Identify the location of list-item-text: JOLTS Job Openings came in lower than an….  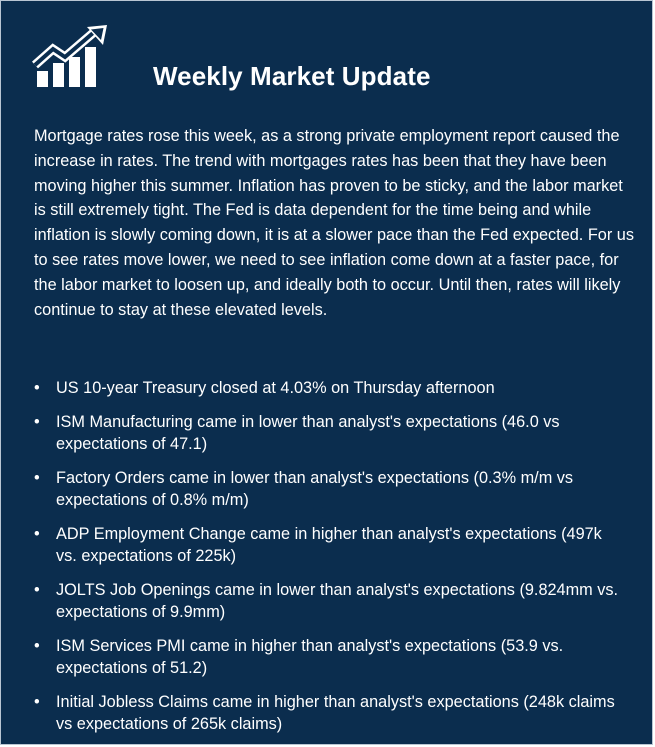
(337, 601).